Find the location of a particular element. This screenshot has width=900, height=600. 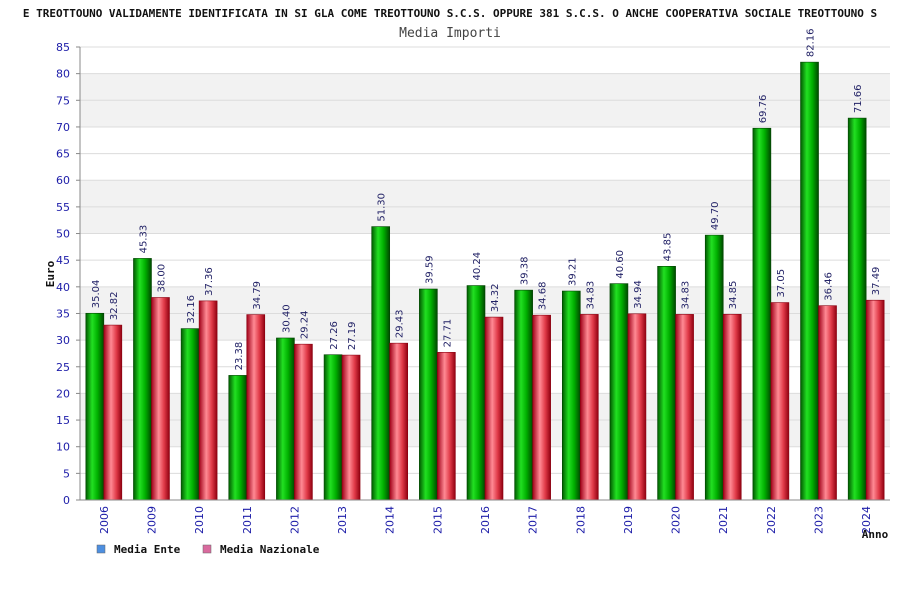

x-tick-label: 2009 is located at coordinates (151, 520).